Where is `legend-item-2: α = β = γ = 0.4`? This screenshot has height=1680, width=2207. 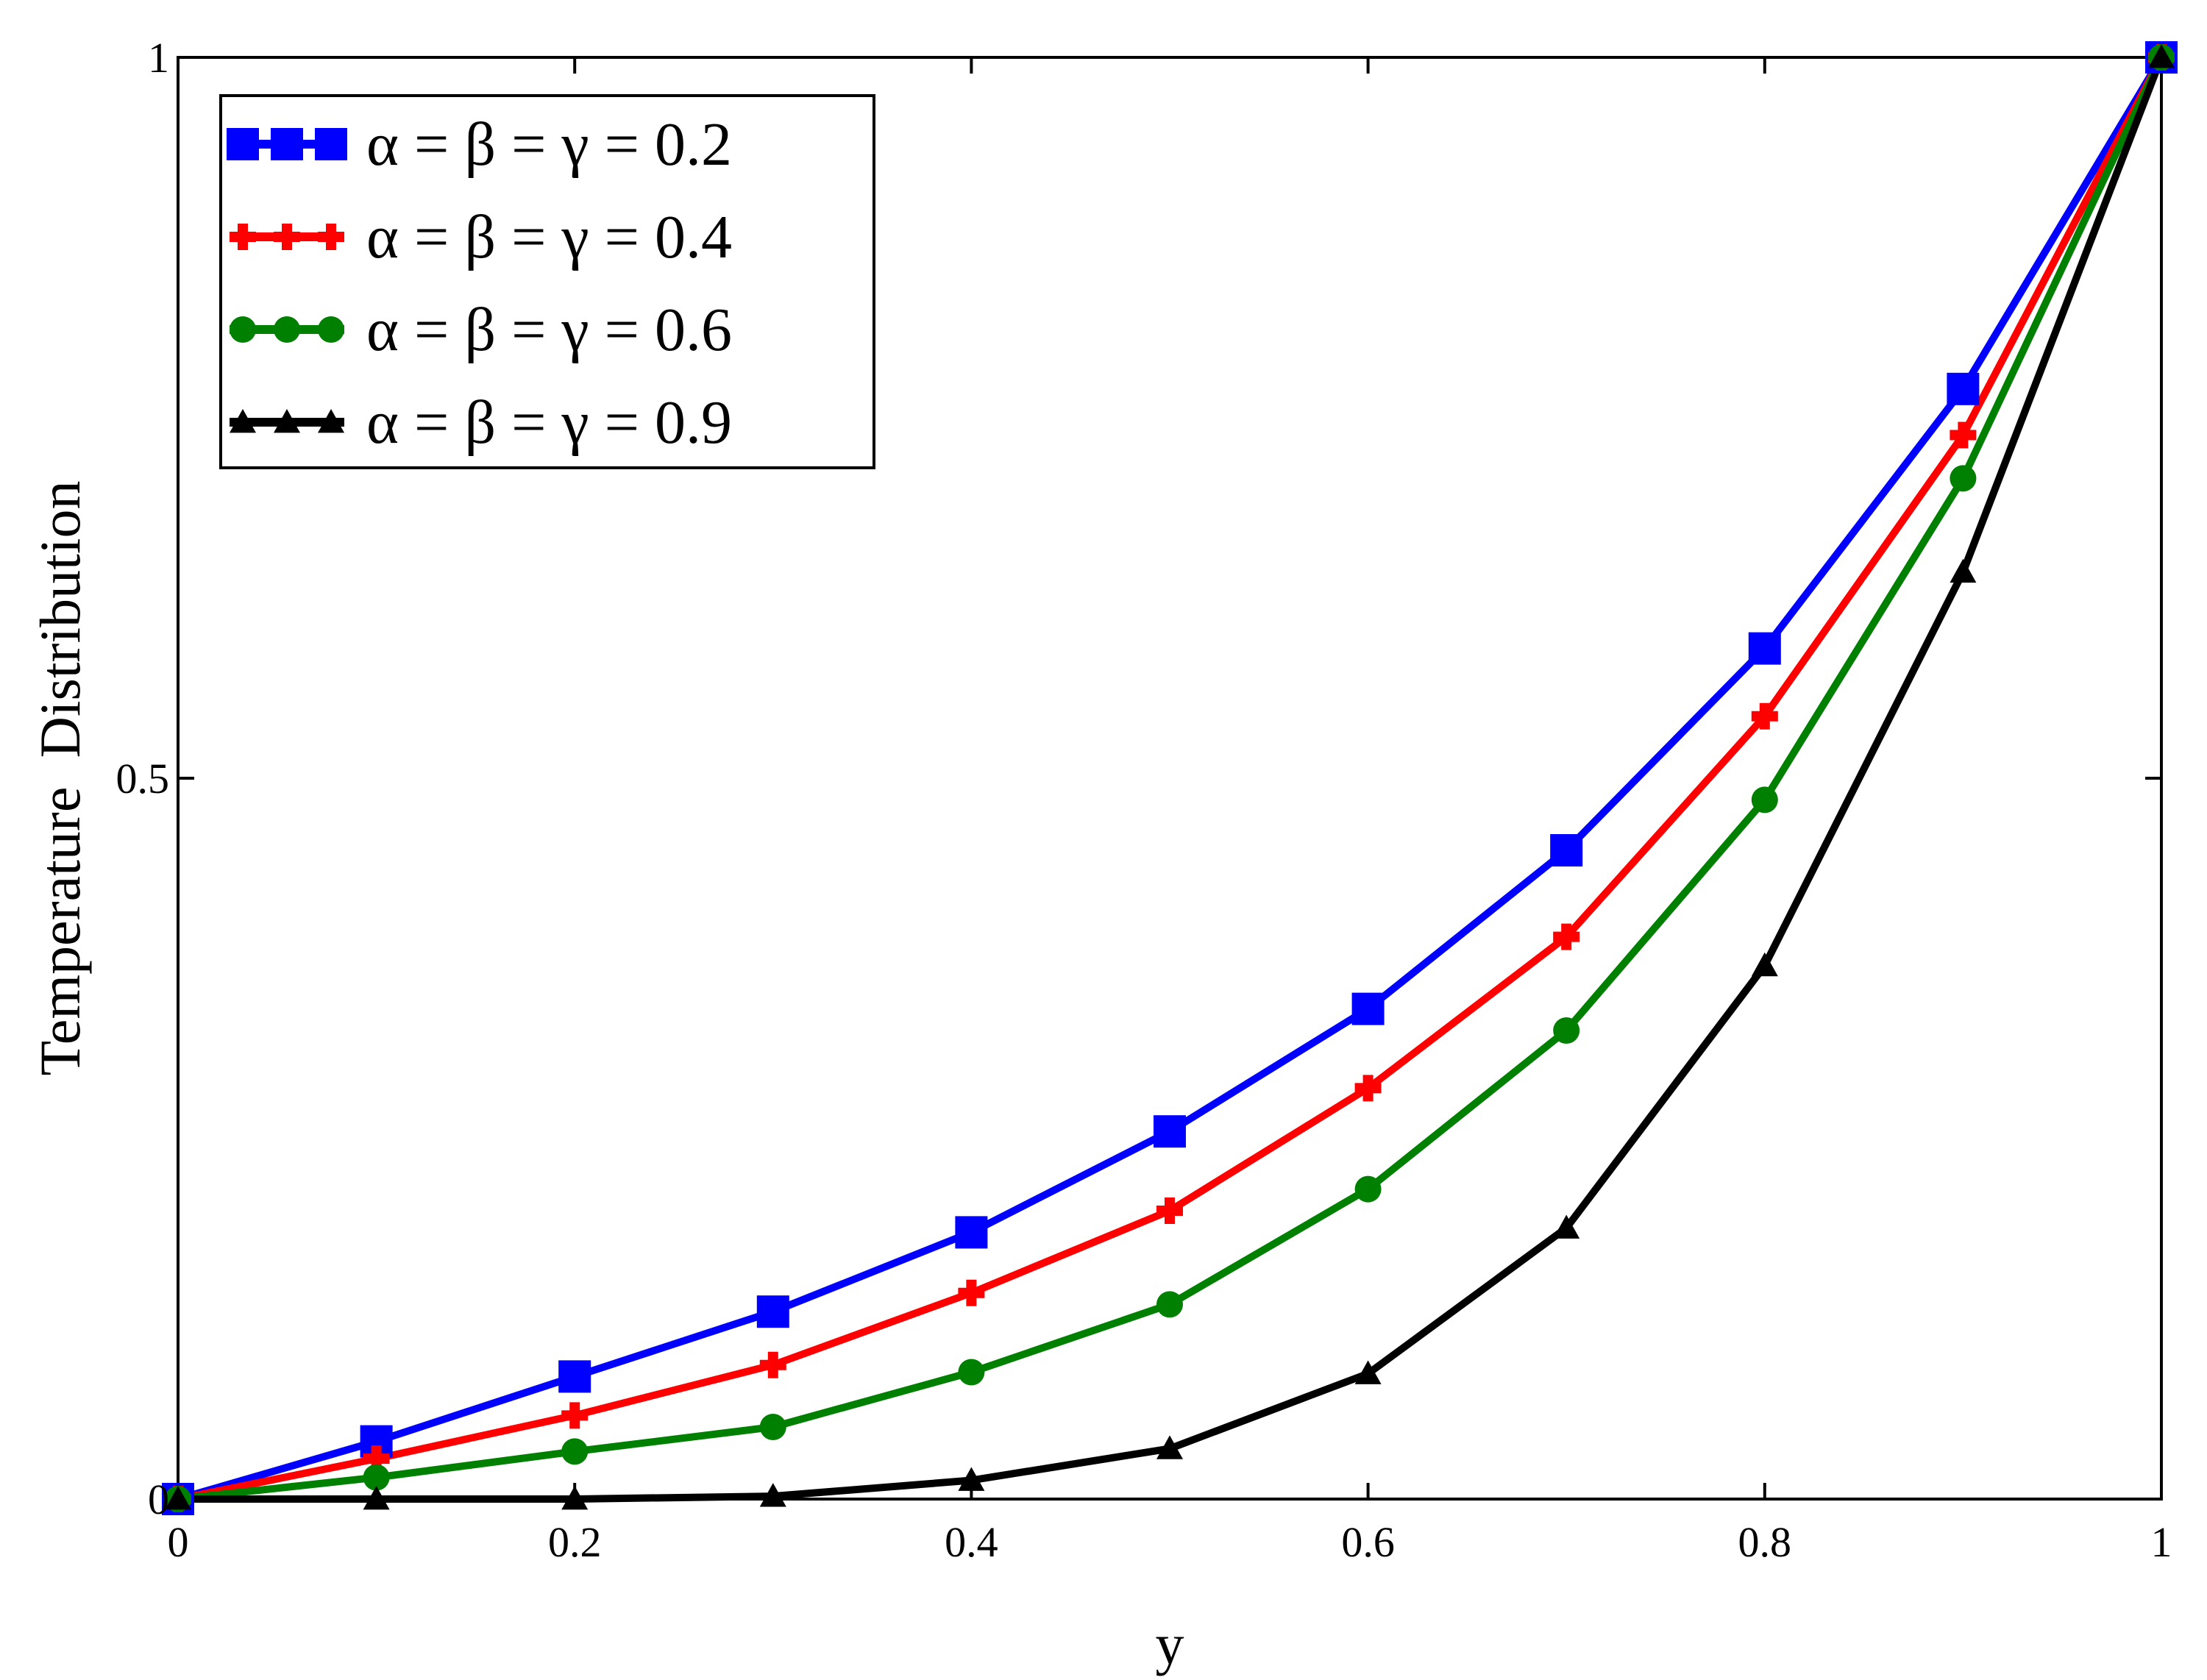 legend-item-2: α = β = γ = 0.4 is located at coordinates (481, 237).